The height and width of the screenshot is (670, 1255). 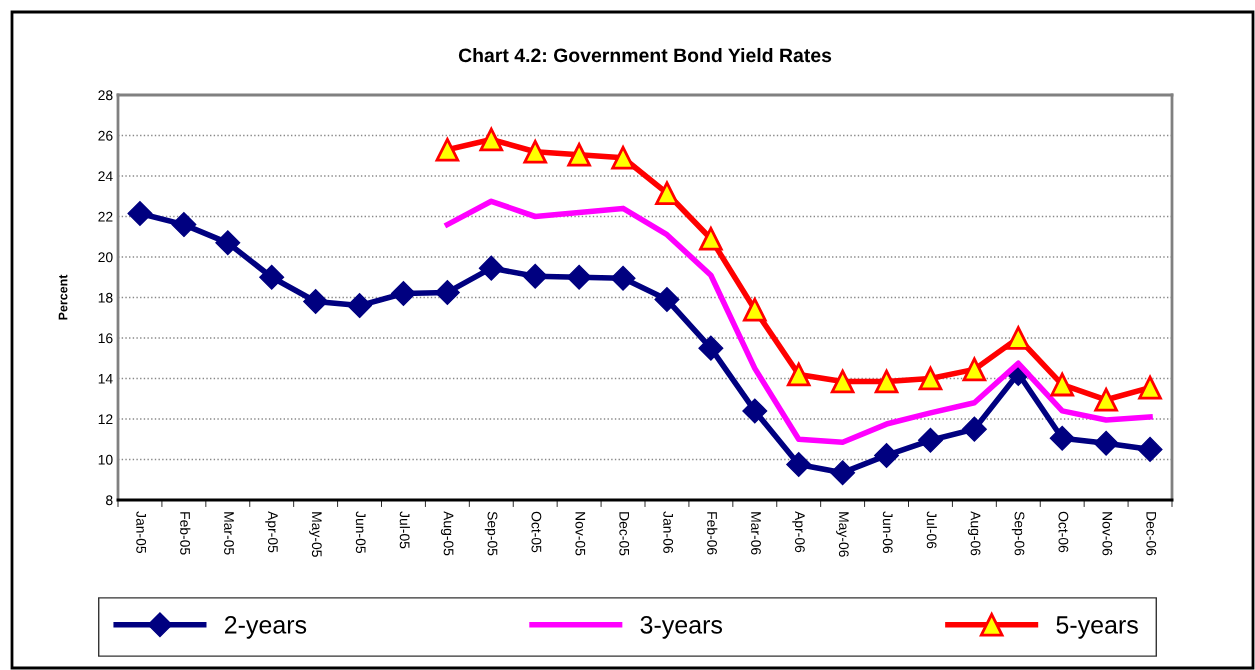 What do you see at coordinates (105, 459) in the screenshot?
I see `y-tick-label: 10` at bounding box center [105, 459].